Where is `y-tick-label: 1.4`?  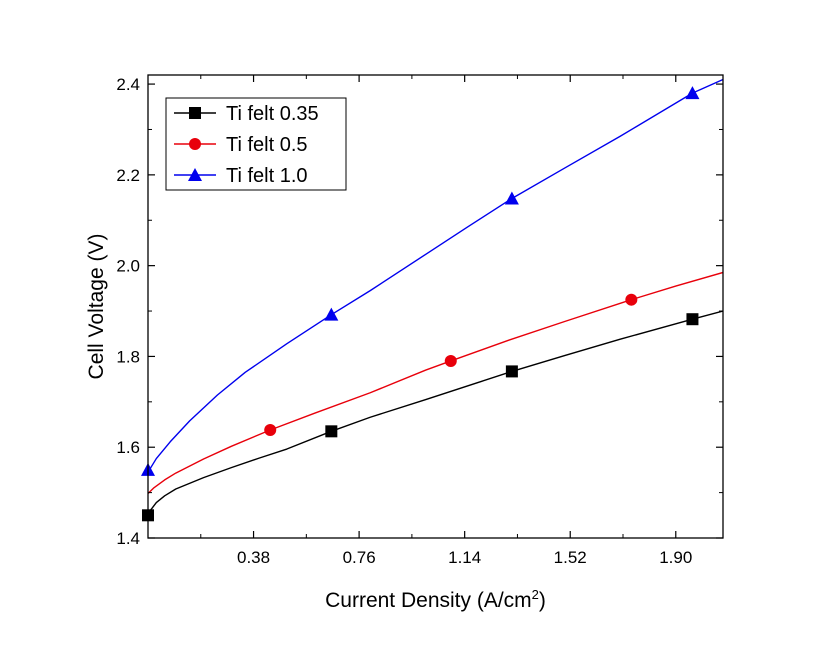 y-tick-label: 1.4 is located at coordinates (128, 538).